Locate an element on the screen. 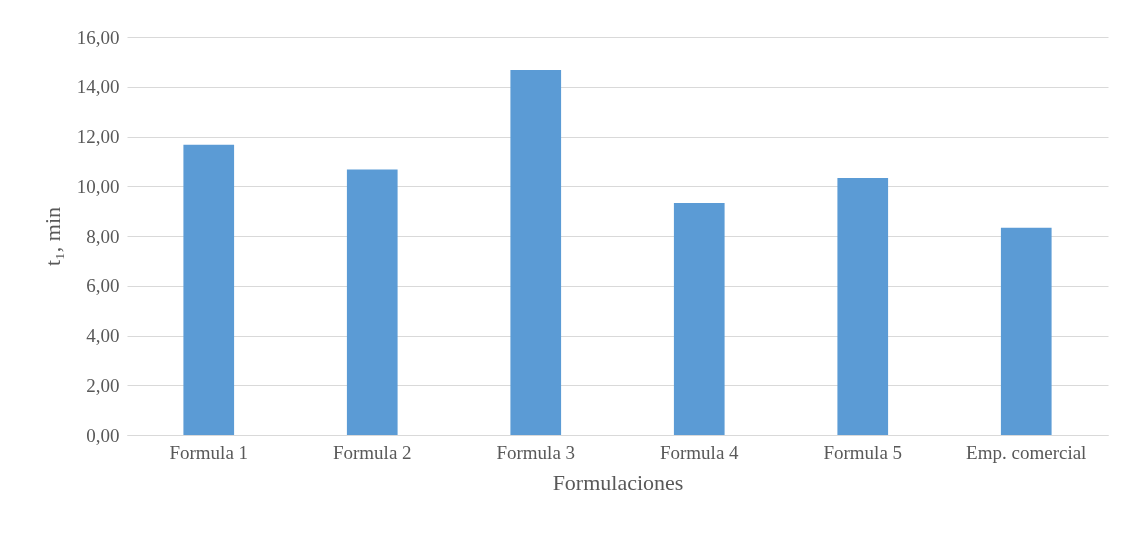  y-tick-label: 16,00 is located at coordinates (98, 37).